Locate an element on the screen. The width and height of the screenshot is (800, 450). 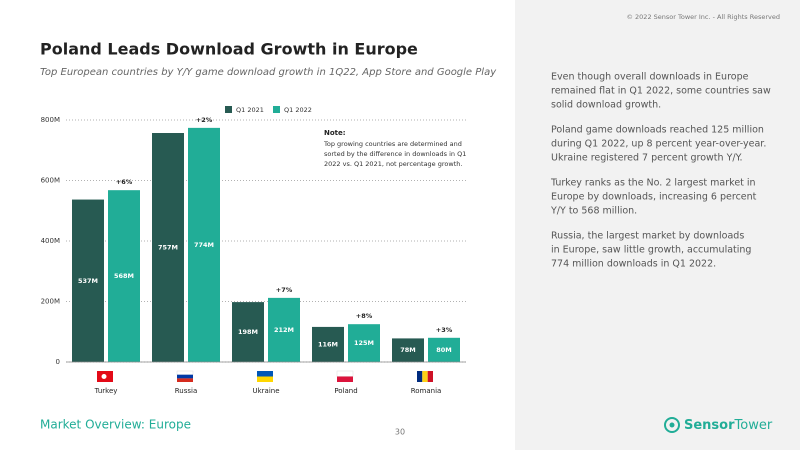
flags is located at coordinates (265, 376).